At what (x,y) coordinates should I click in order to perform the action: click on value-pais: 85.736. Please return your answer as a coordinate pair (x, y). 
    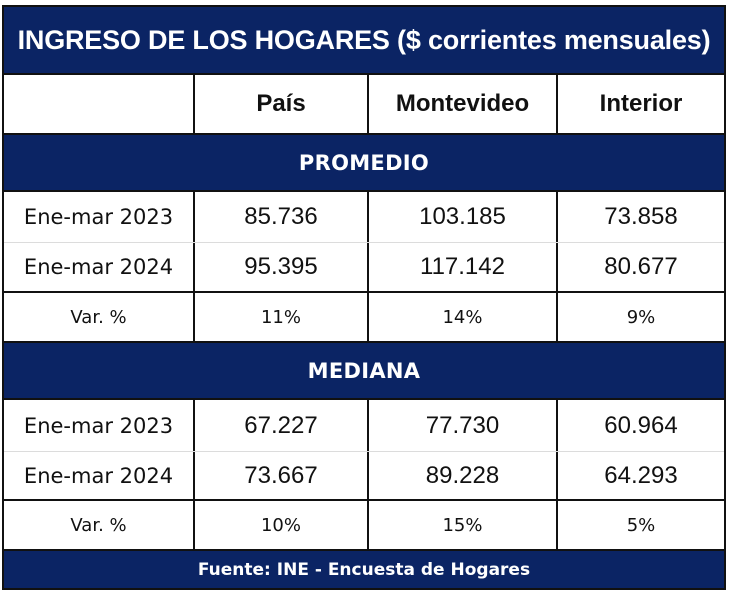
    Looking at the image, I should click on (282, 217).